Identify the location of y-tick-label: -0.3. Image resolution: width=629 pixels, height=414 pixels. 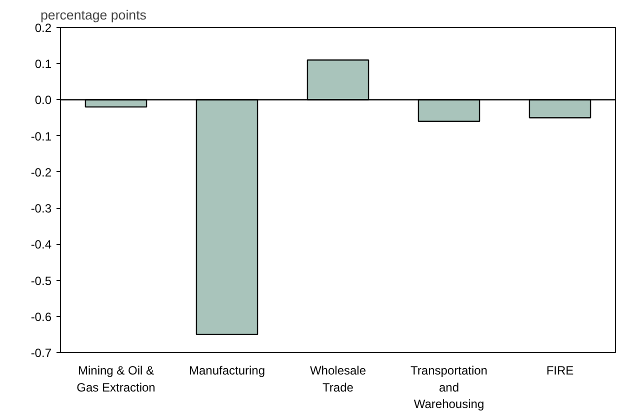
(41, 209).